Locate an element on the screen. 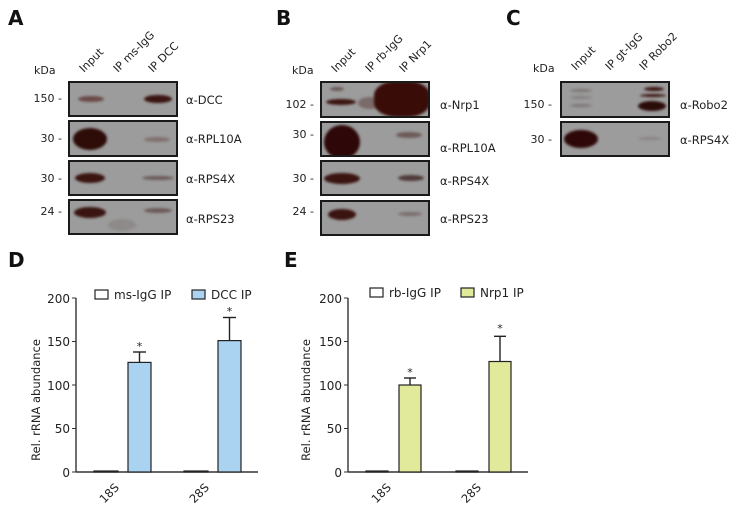 The width and height of the screenshot is (738, 512). panel-label-c: C is located at coordinates (513, 18).